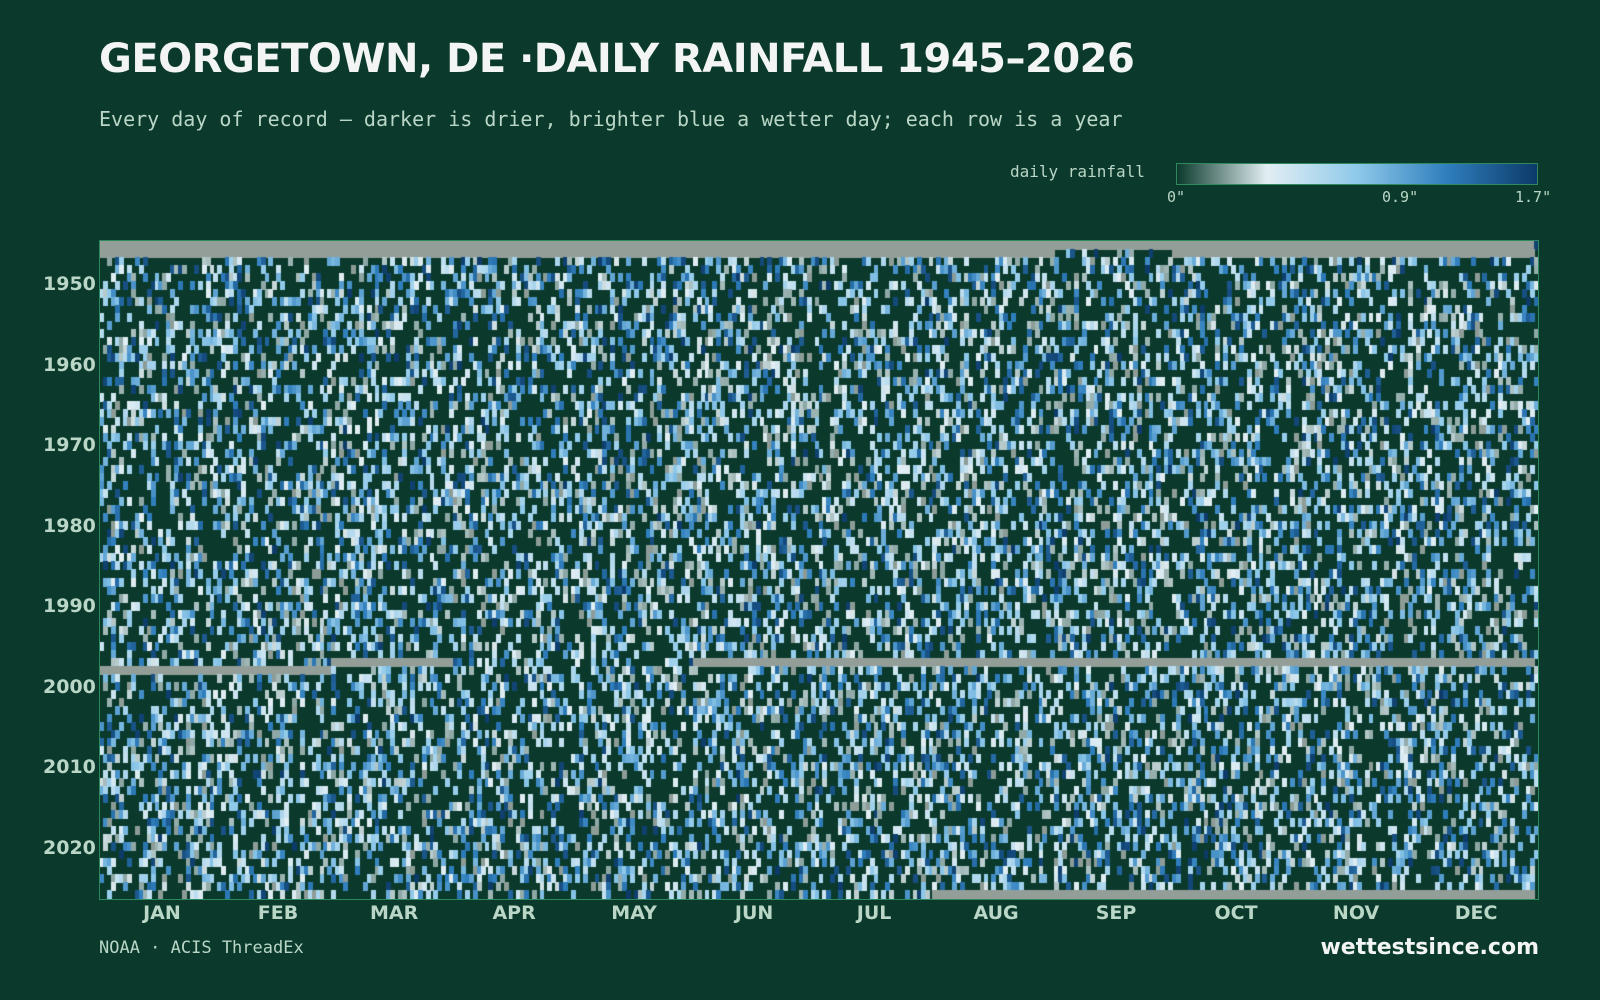 Image resolution: width=1600 pixels, height=1000 pixels. Describe the element at coordinates (278, 913) in the screenshot. I see `x-tick-label-feb: FEB` at that location.